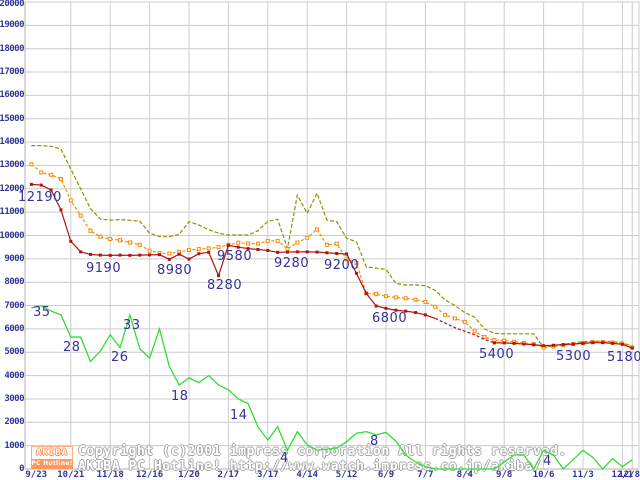 This screenshot has width=640, height=480. What do you see at coordinates (464, 330) in the screenshot?
I see `lowest_price-line-dashed` at bounding box center [464, 330].